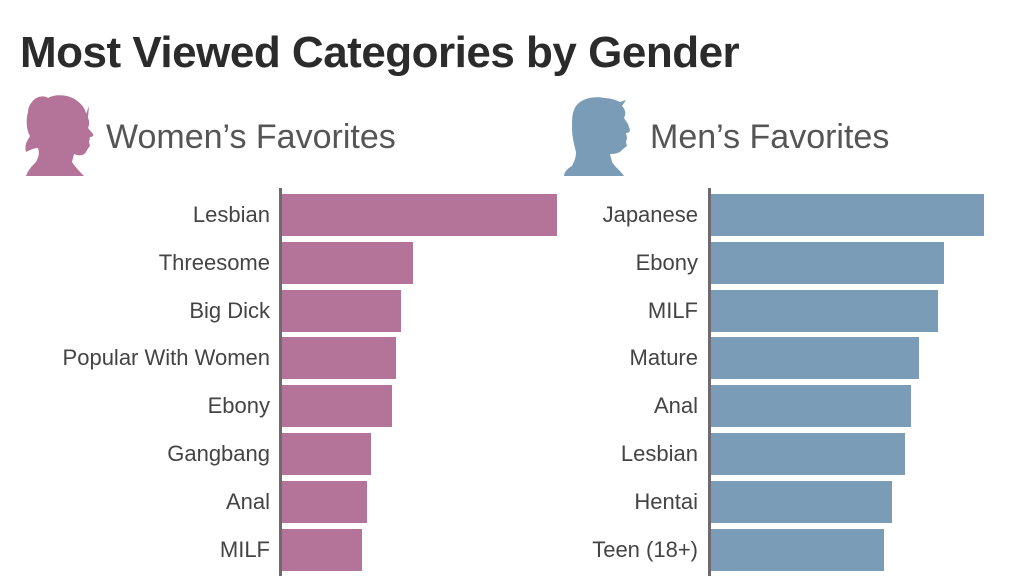 The height and width of the screenshot is (576, 1024). I want to click on women-category-label: Big Dick, so click(229, 310).